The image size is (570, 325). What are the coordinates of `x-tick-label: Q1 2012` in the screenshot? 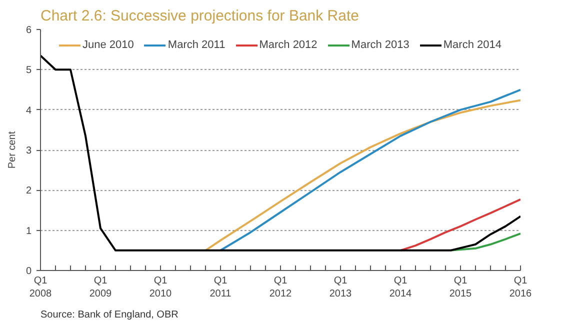 It's located at (280, 288).